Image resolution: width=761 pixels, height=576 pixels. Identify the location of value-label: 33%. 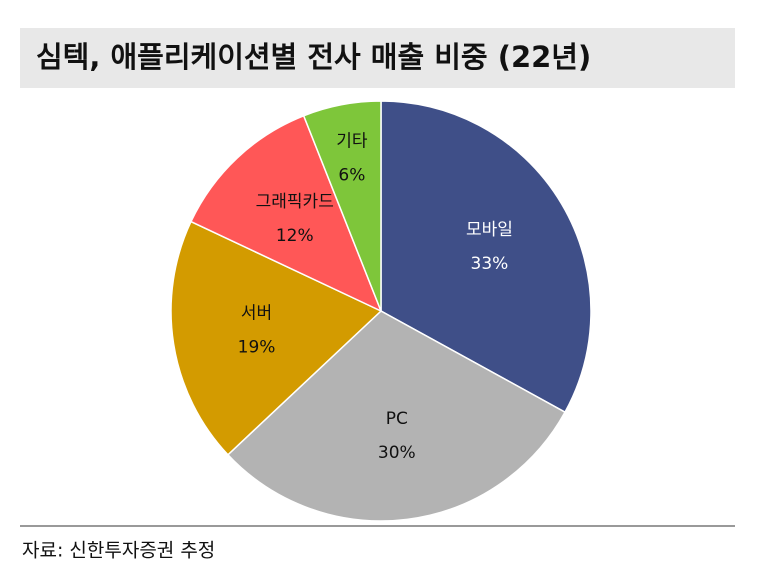
(490, 264).